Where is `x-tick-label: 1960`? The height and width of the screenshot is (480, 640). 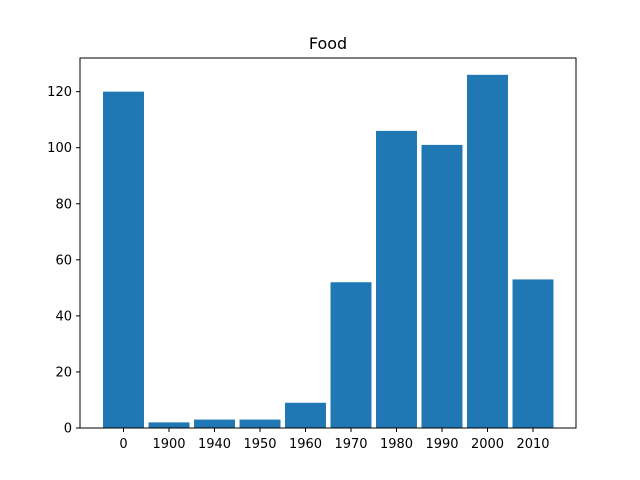
x-tick-label: 1960 is located at coordinates (305, 444).